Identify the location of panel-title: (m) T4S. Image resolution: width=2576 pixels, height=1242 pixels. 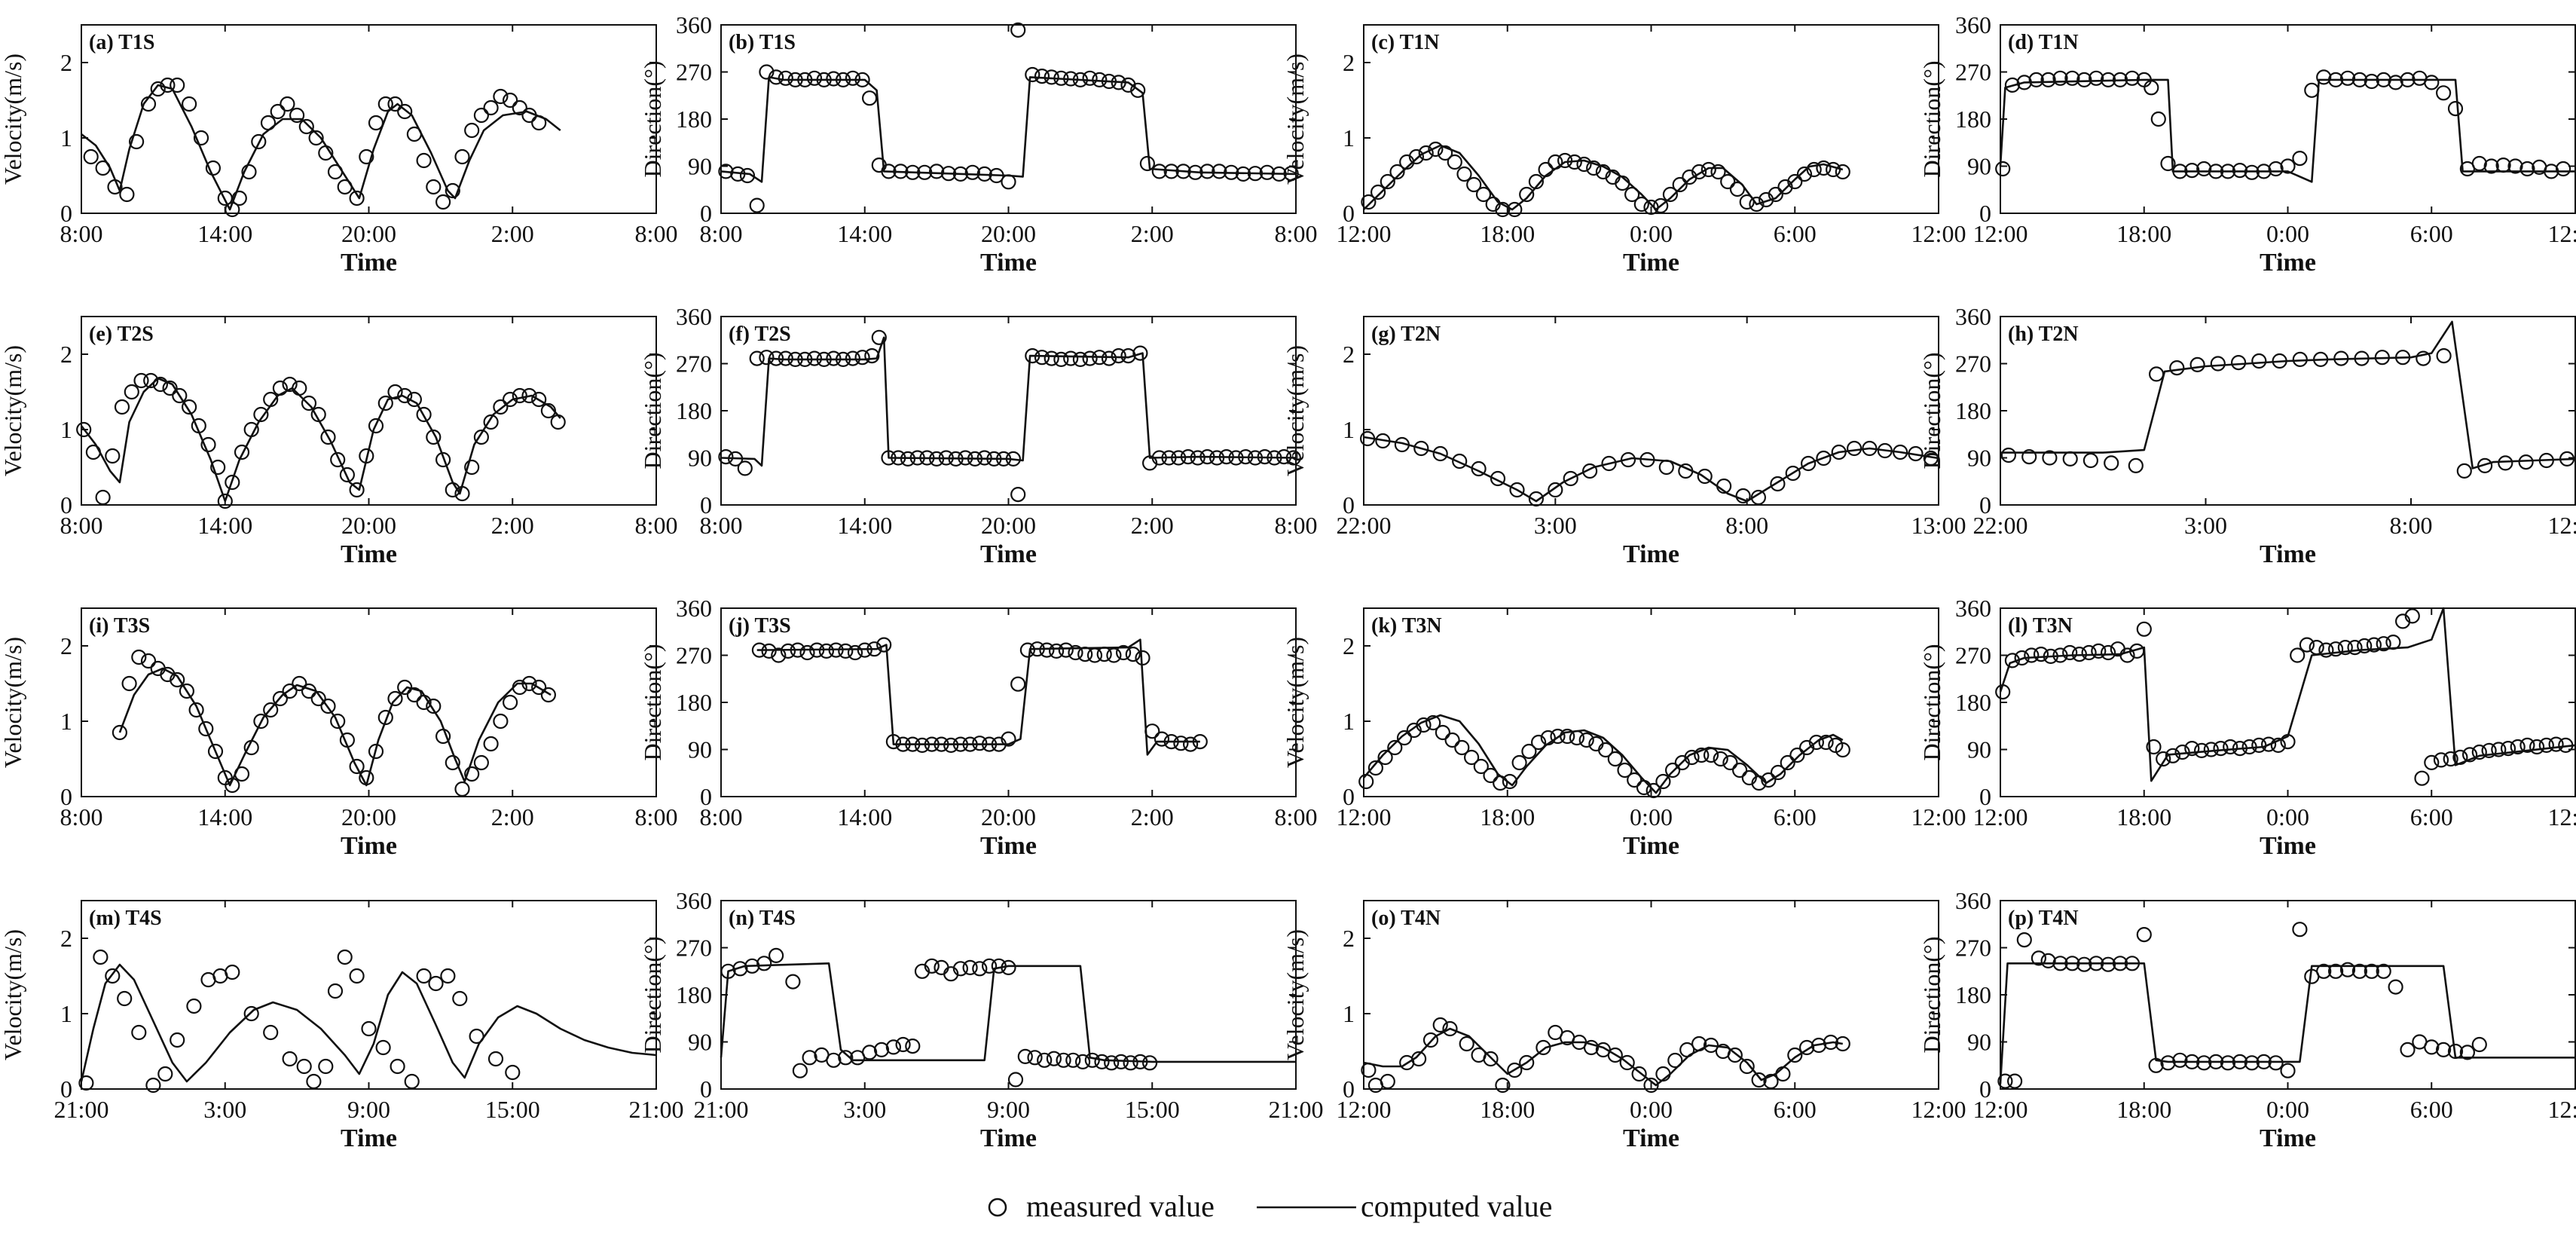
(125, 918).